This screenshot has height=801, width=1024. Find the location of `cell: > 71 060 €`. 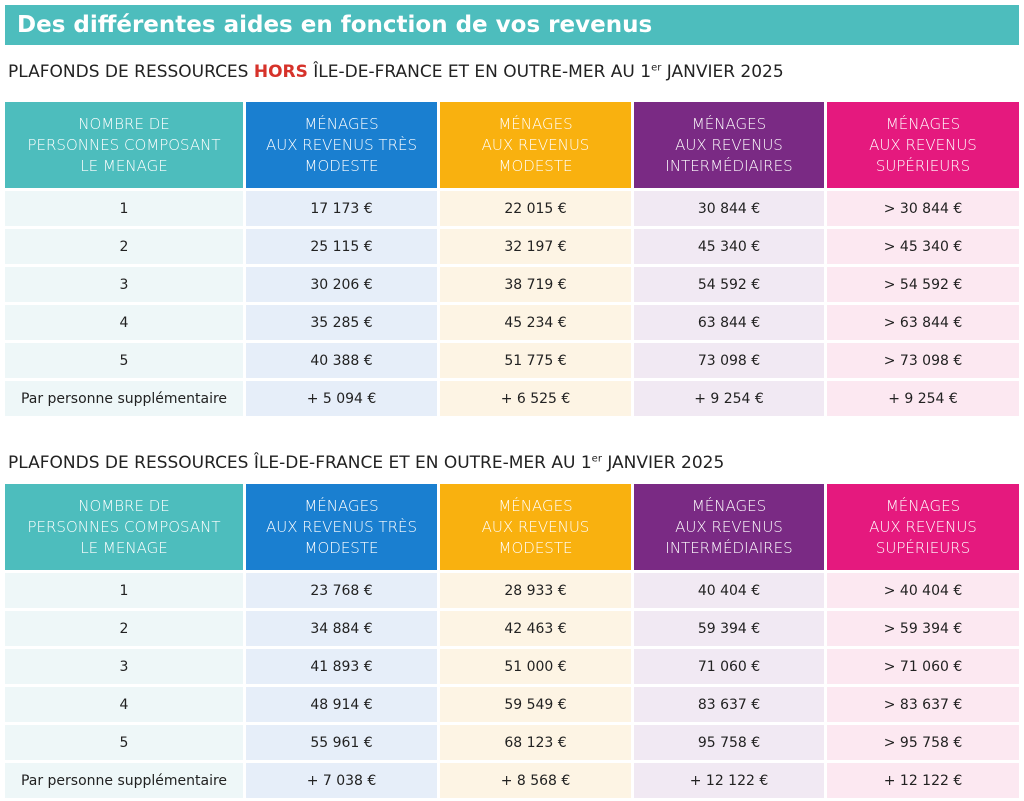

cell: > 71 060 € is located at coordinates (923, 666).